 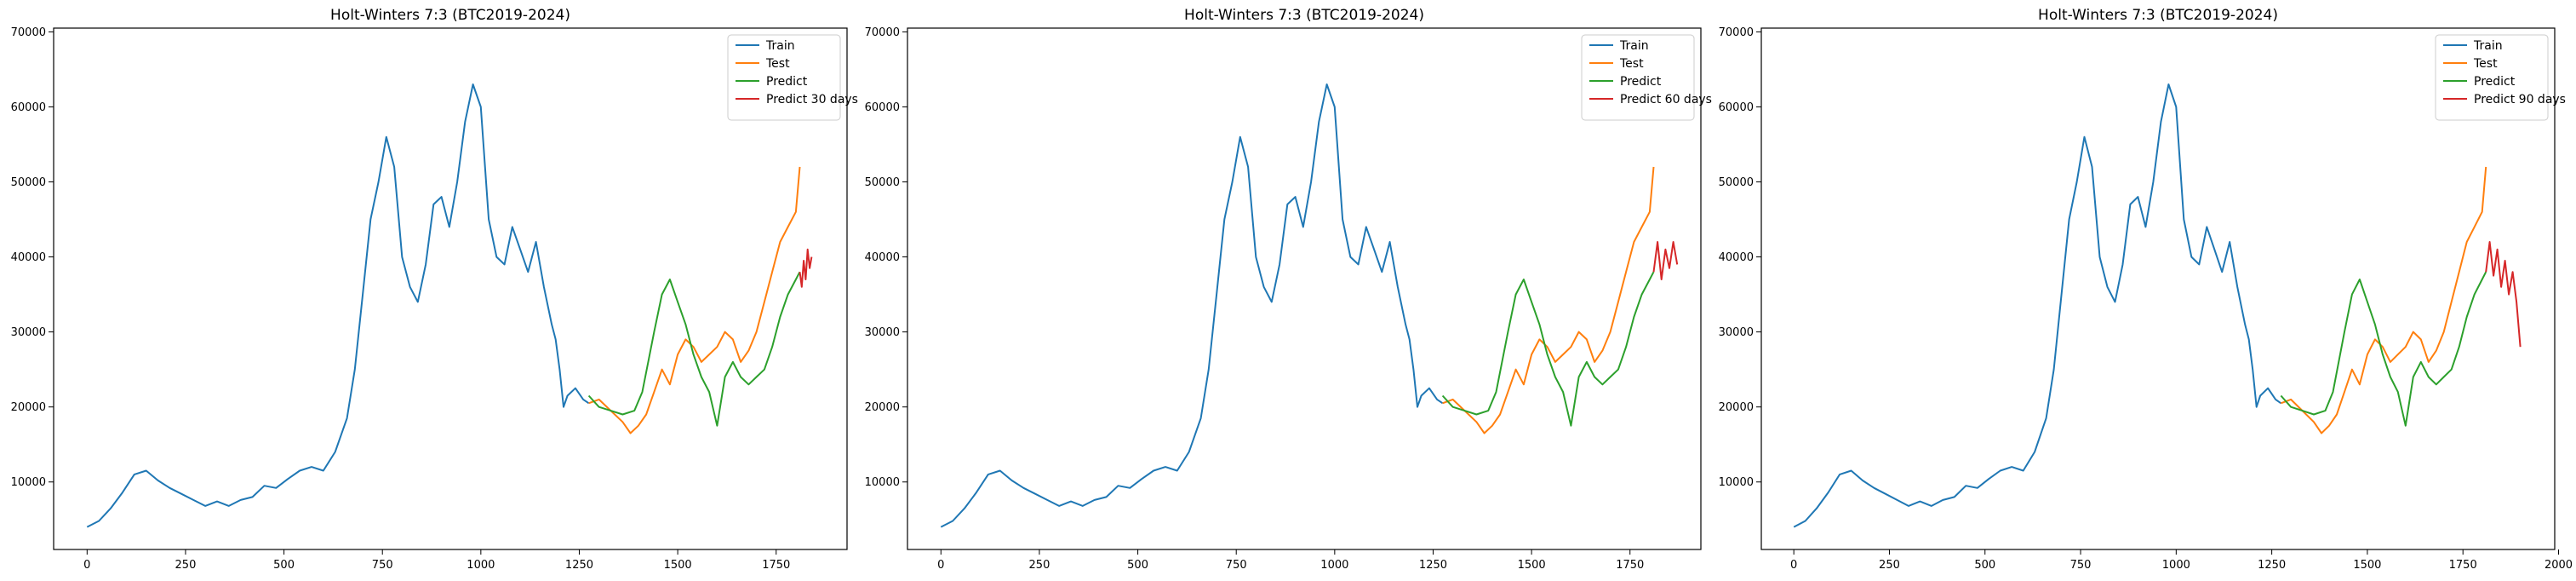 What do you see at coordinates (2559, 565) in the screenshot?
I see `x-tick-label: 2000` at bounding box center [2559, 565].